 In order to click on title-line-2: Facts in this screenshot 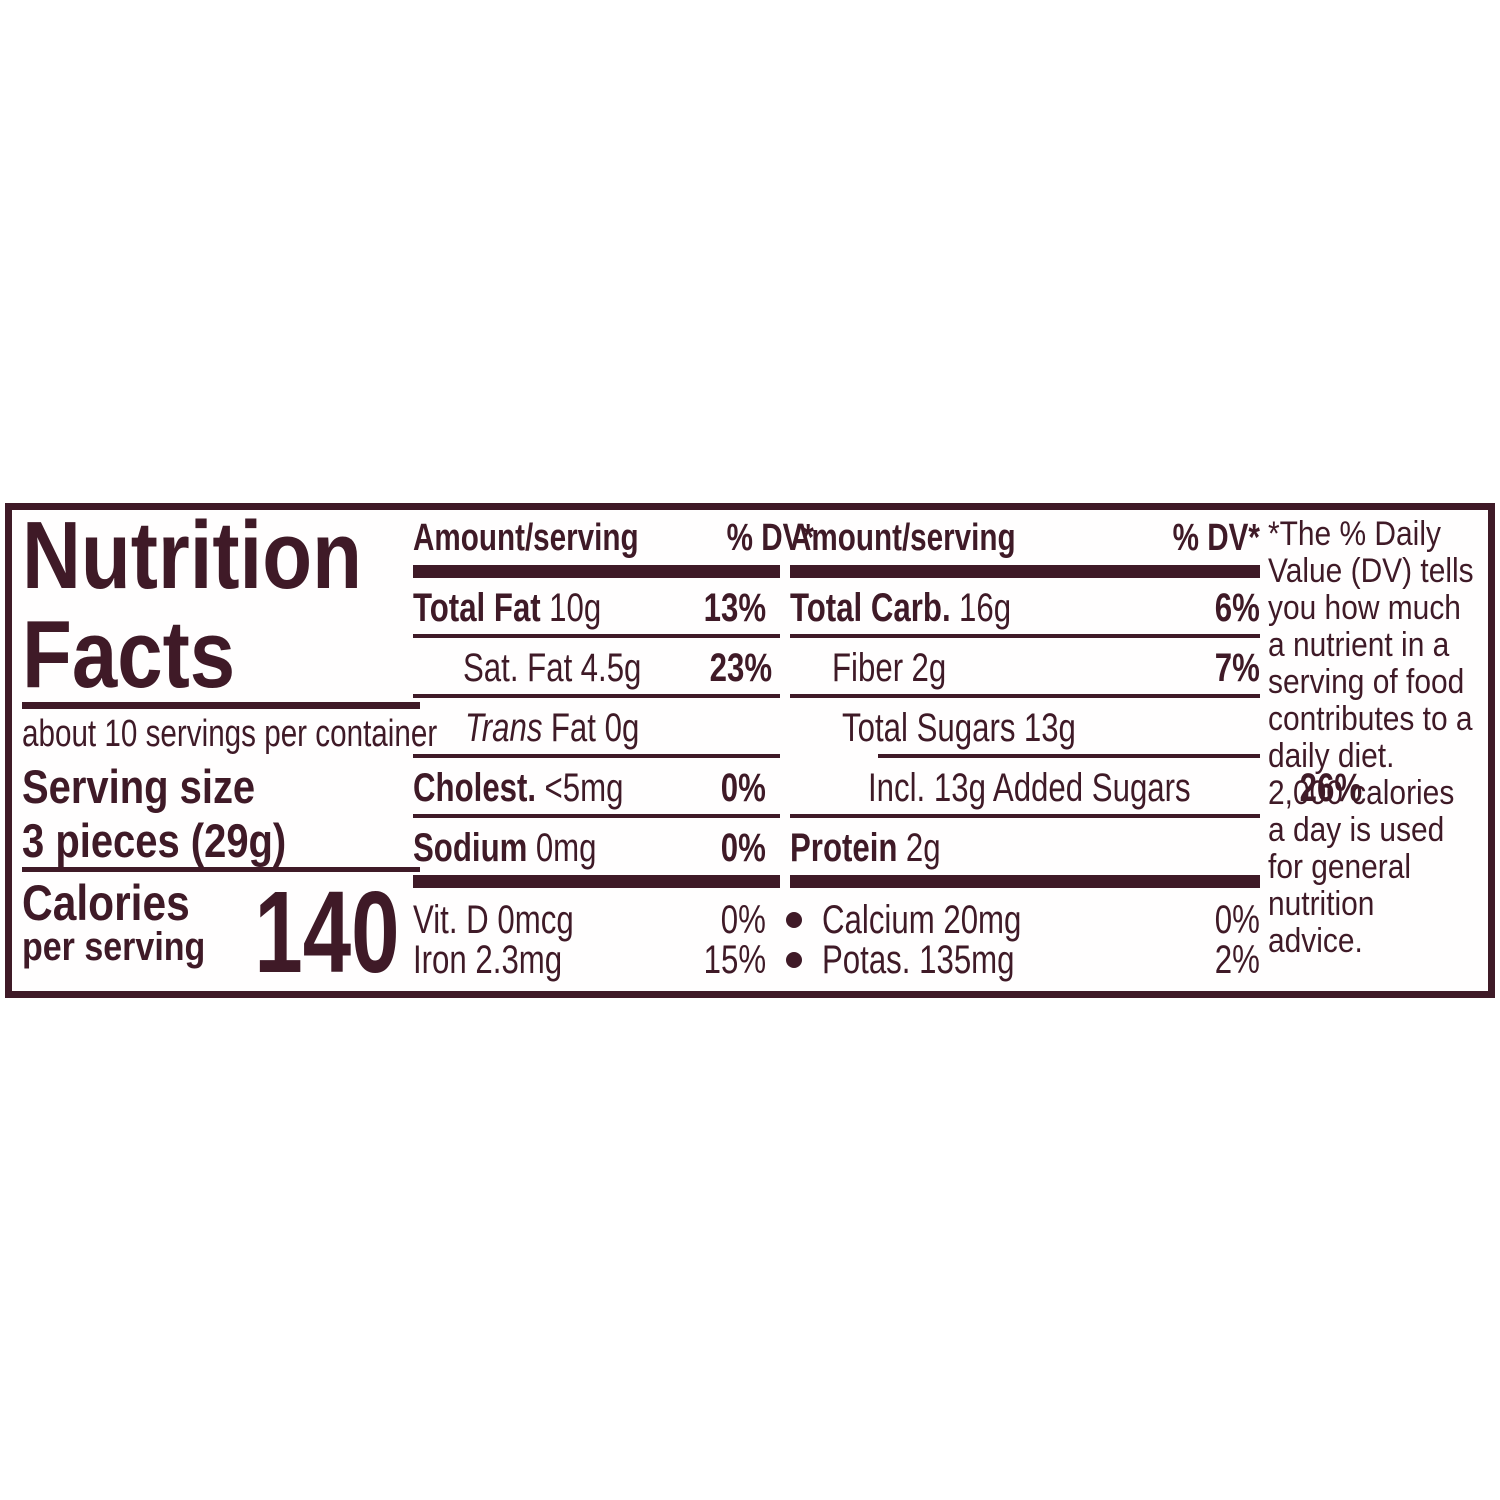, I will do `click(129, 654)`.